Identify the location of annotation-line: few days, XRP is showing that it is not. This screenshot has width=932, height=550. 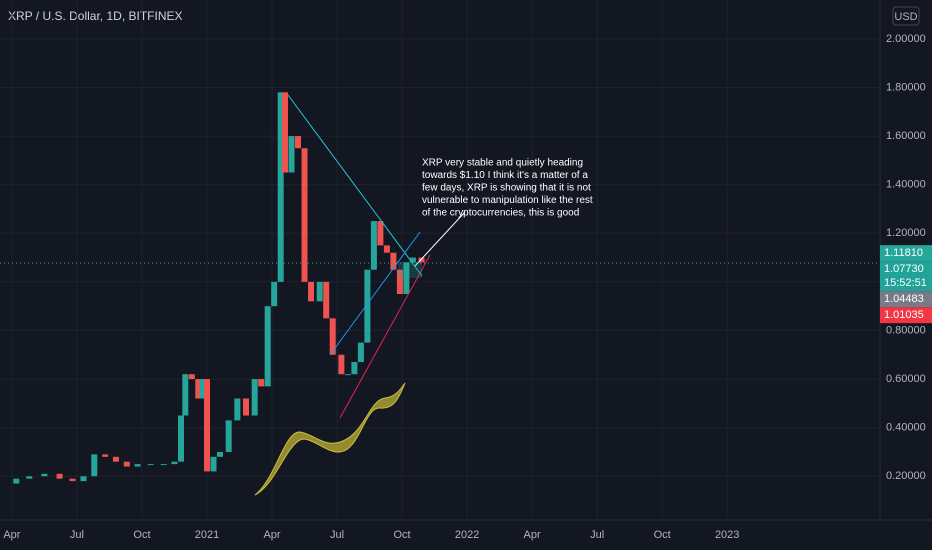
(506, 188).